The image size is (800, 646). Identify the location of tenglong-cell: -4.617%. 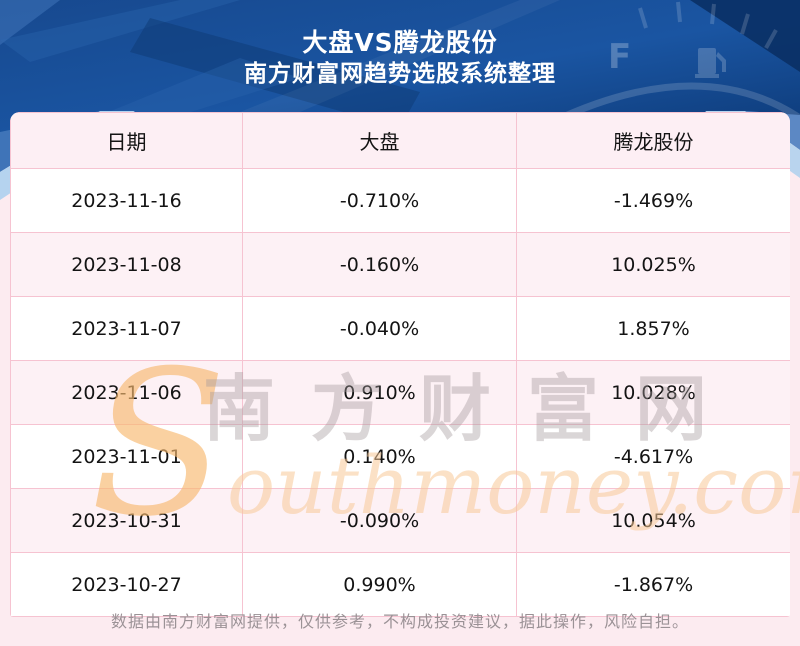
(653, 456).